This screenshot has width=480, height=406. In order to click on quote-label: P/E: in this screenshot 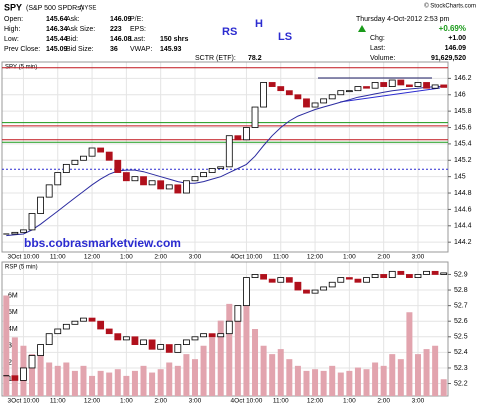, I will do `click(136, 19)`.